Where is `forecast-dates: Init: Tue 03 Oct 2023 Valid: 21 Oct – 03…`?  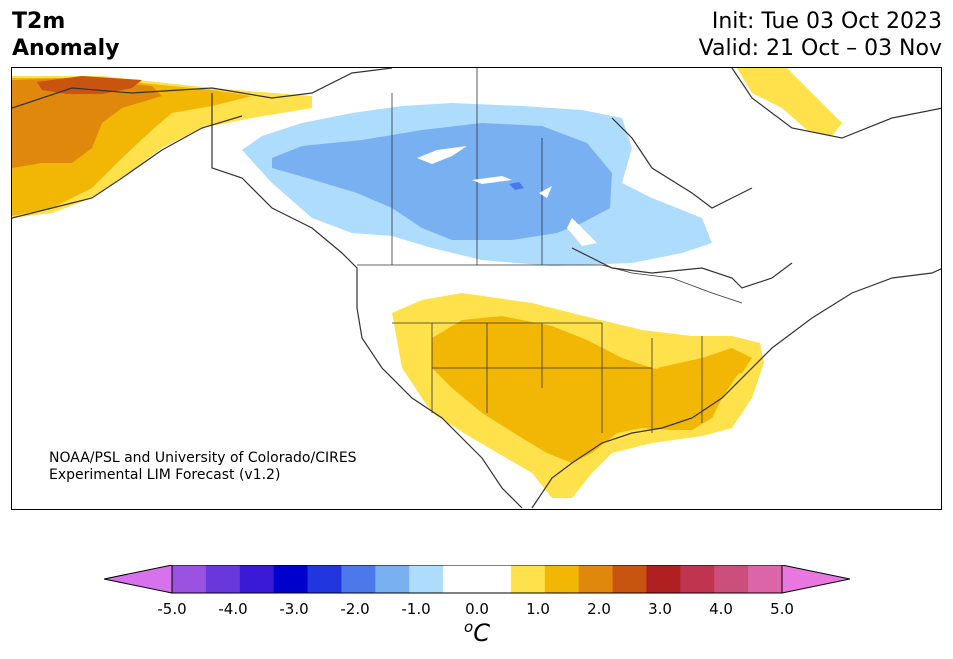 forecast-dates: Init: Tue 03 Oct 2023 Valid: 21 Oct – 03… is located at coordinates (820, 35).